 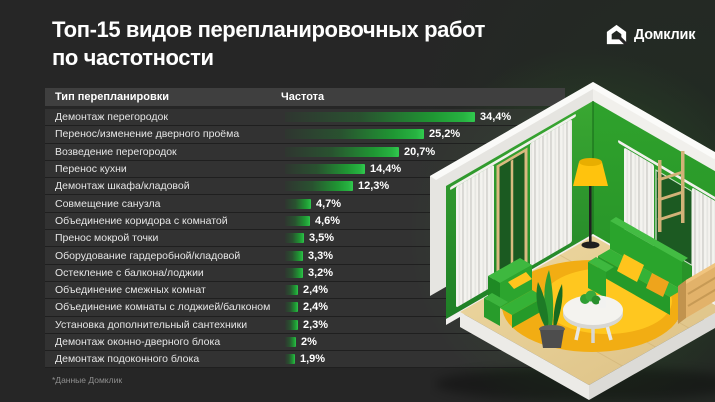 I want to click on bar-zone: 14,4%, so click(x=343, y=169).